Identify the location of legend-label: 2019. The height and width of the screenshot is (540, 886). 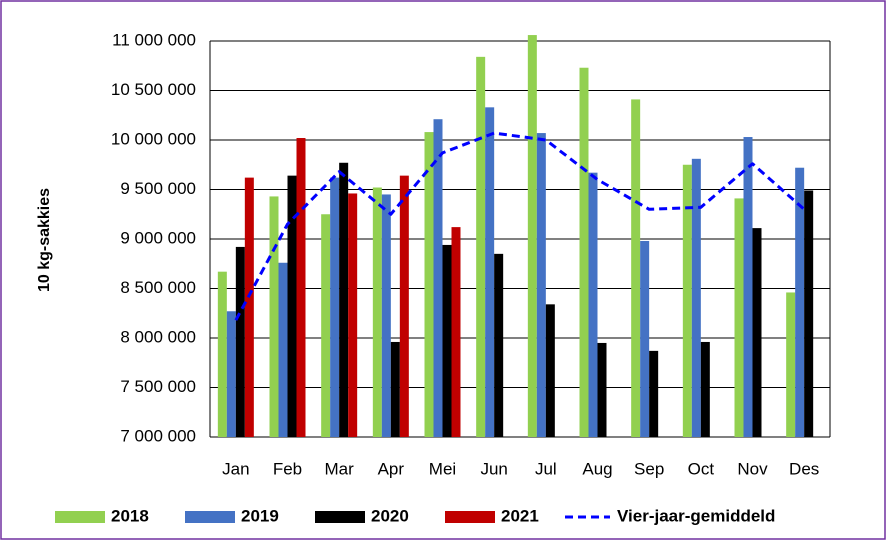
(260, 515).